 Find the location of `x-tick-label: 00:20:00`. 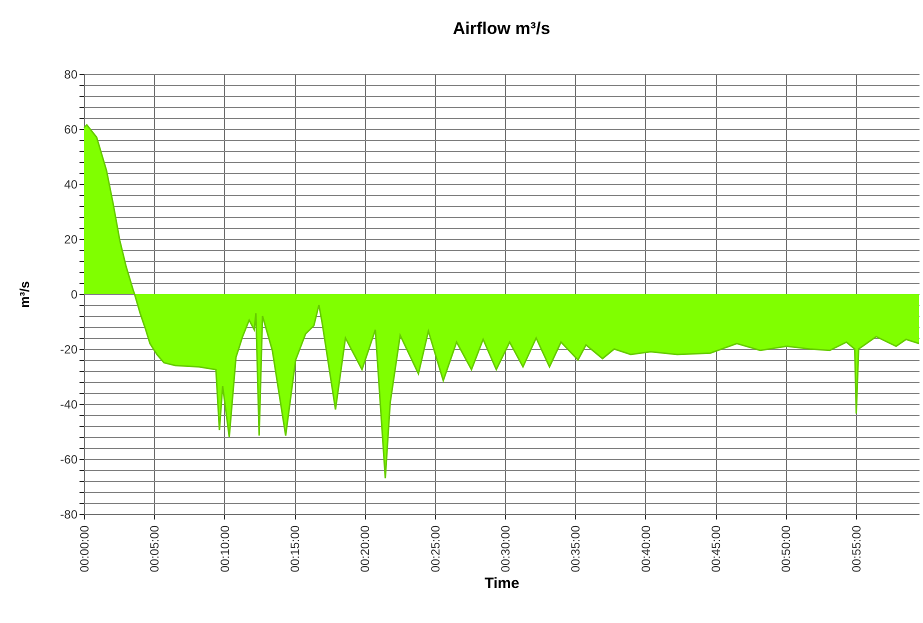

x-tick-label: 00:20:00 is located at coordinates (365, 548).